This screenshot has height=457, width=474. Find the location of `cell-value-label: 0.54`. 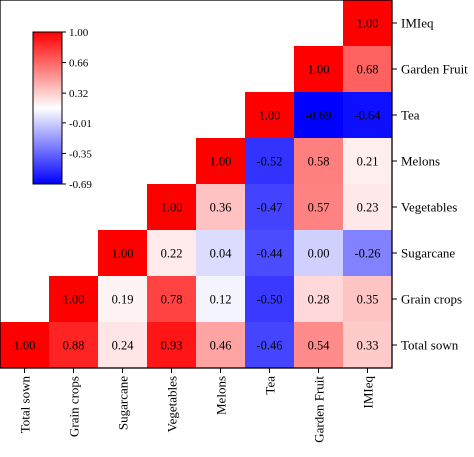

cell-value-label: 0.54 is located at coordinates (319, 346).